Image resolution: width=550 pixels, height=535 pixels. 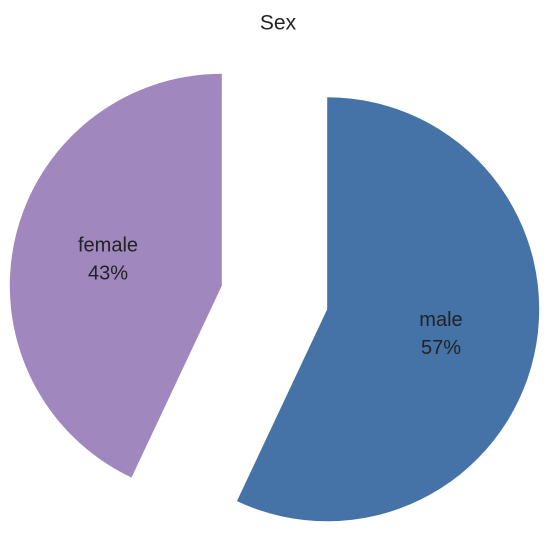 What do you see at coordinates (440, 320) in the screenshot?
I see `slice-label: male` at bounding box center [440, 320].